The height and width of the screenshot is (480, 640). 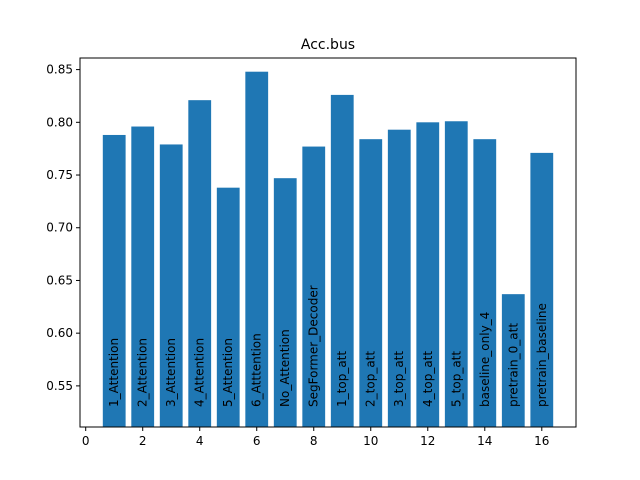 What do you see at coordinates (370, 441) in the screenshot?
I see `x-tick-label: 10` at bounding box center [370, 441].